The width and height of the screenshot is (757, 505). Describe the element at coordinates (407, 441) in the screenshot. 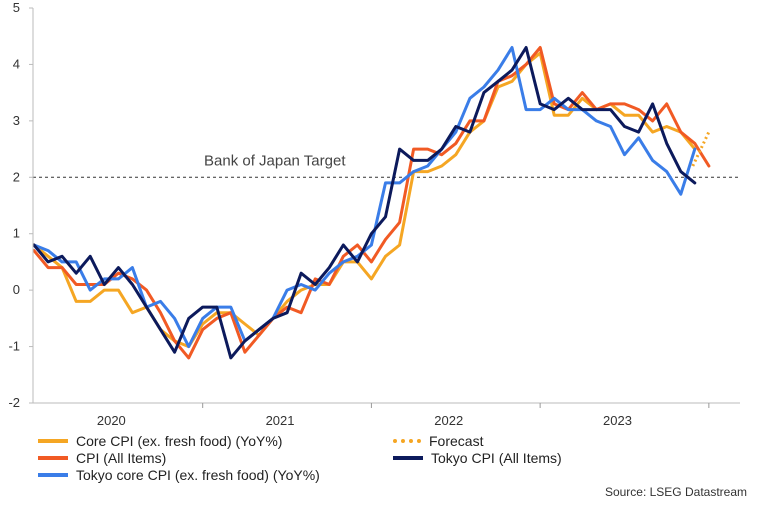

I see `legend-swatch-forecast` at that location.